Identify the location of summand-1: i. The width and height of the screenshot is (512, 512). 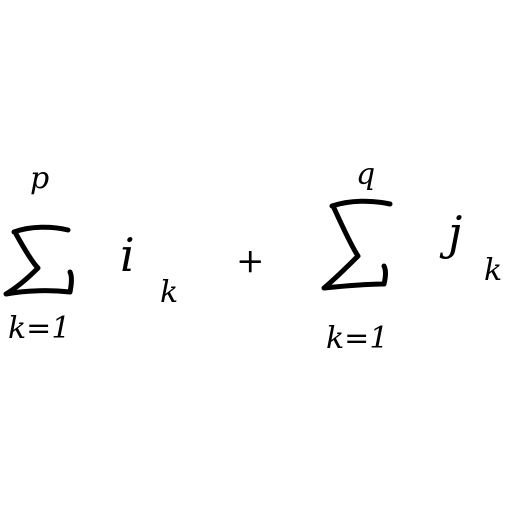
(127, 255).